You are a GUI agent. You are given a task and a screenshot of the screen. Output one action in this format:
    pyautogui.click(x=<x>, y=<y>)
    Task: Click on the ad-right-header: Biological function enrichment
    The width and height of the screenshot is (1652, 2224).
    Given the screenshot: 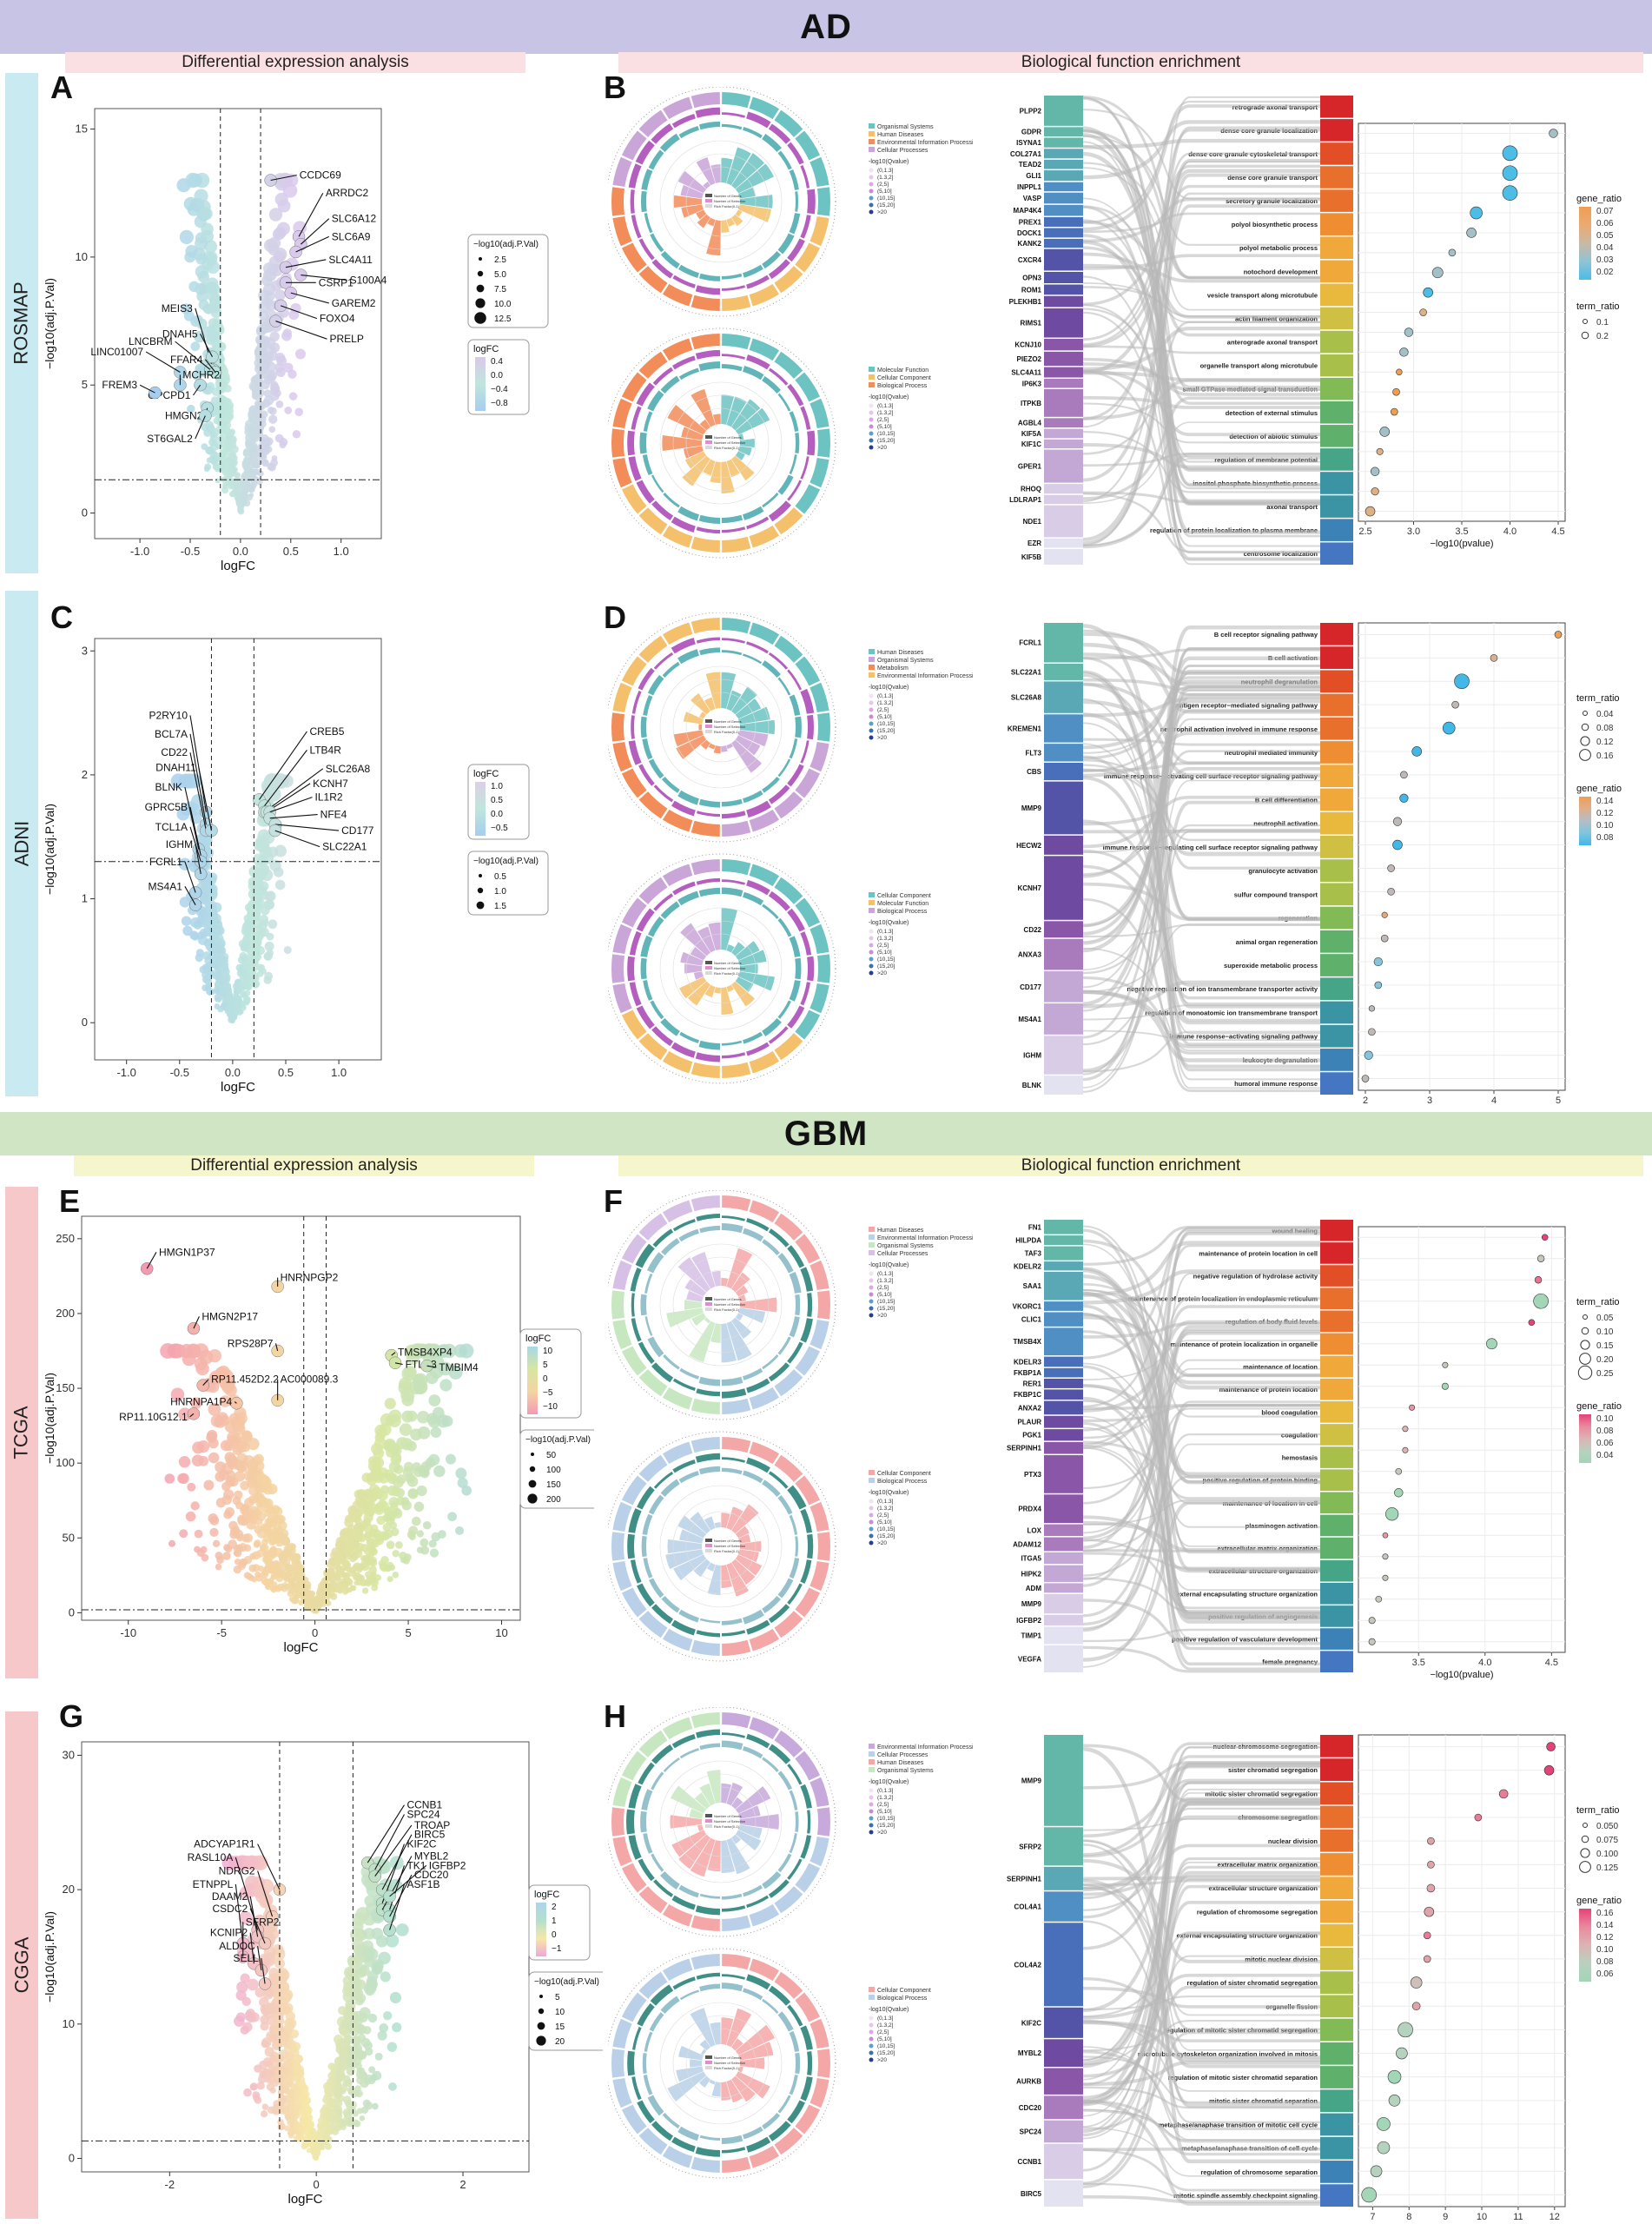 What is the action you would take?
    pyautogui.click(x=1130, y=62)
    